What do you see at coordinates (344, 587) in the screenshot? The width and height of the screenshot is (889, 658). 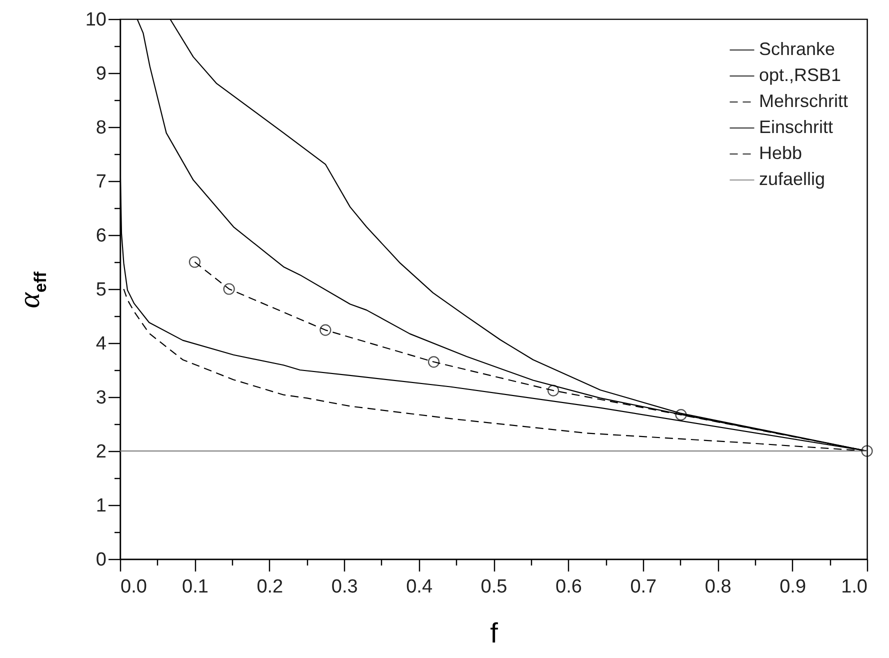 I see `x-tick-label: 0.3` at bounding box center [344, 587].